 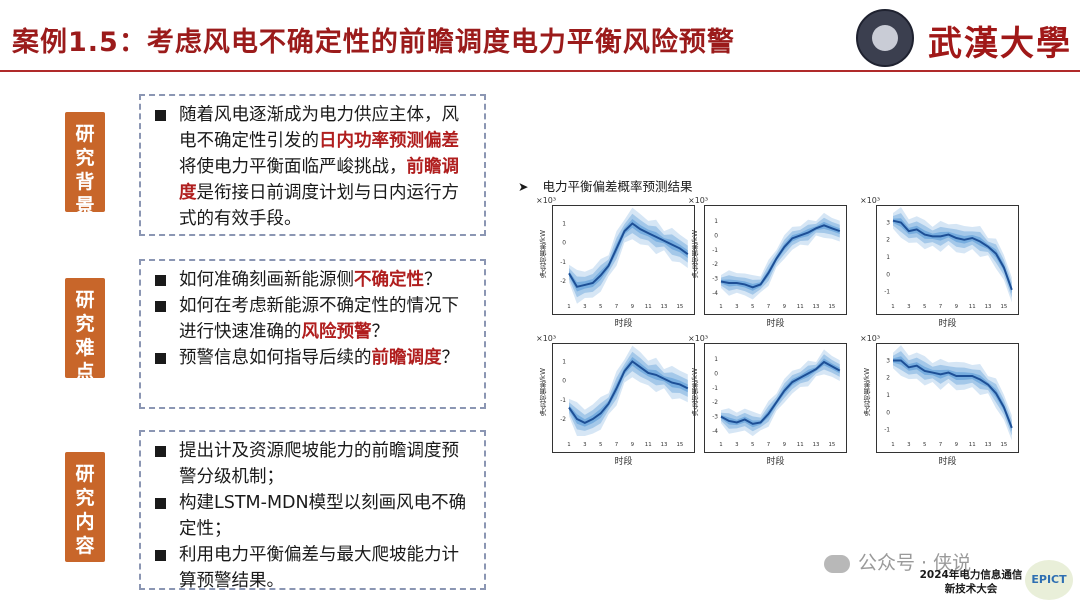 What do you see at coordinates (888, 223) in the screenshot?
I see `y-tick-label: 3` at bounding box center [888, 223].